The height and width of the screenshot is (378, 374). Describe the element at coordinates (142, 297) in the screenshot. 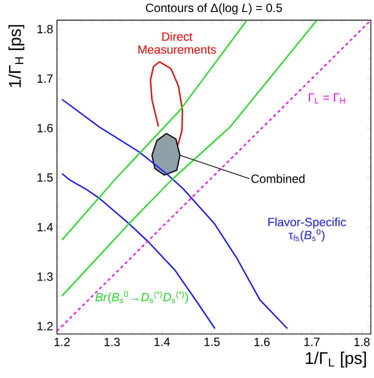

I see `text: Br(B$_{s}$$^{0}$→D$_{s}$$^{(*)}$D$_{s}$$^{(*)}$)` at that location.